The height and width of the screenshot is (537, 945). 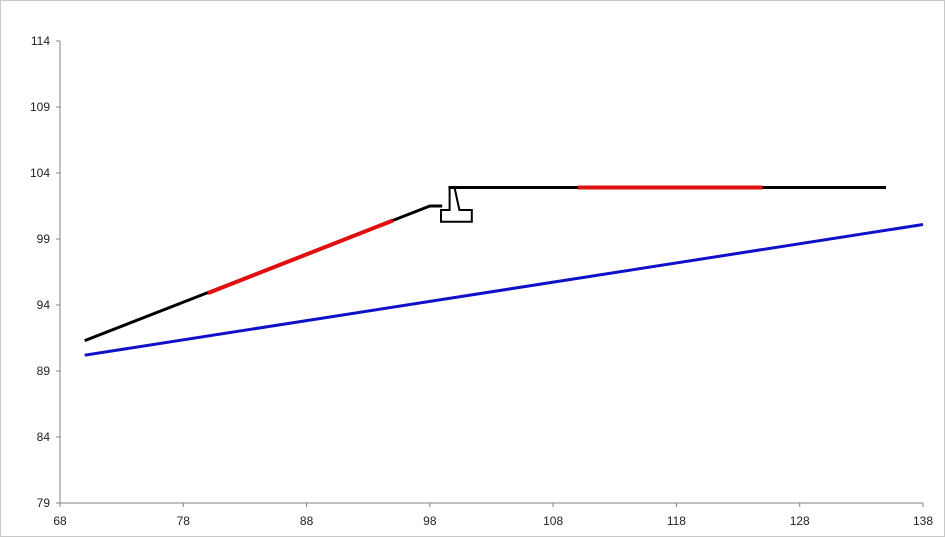 What do you see at coordinates (44, 437) in the screenshot?
I see `y-tick-label: 84` at bounding box center [44, 437].